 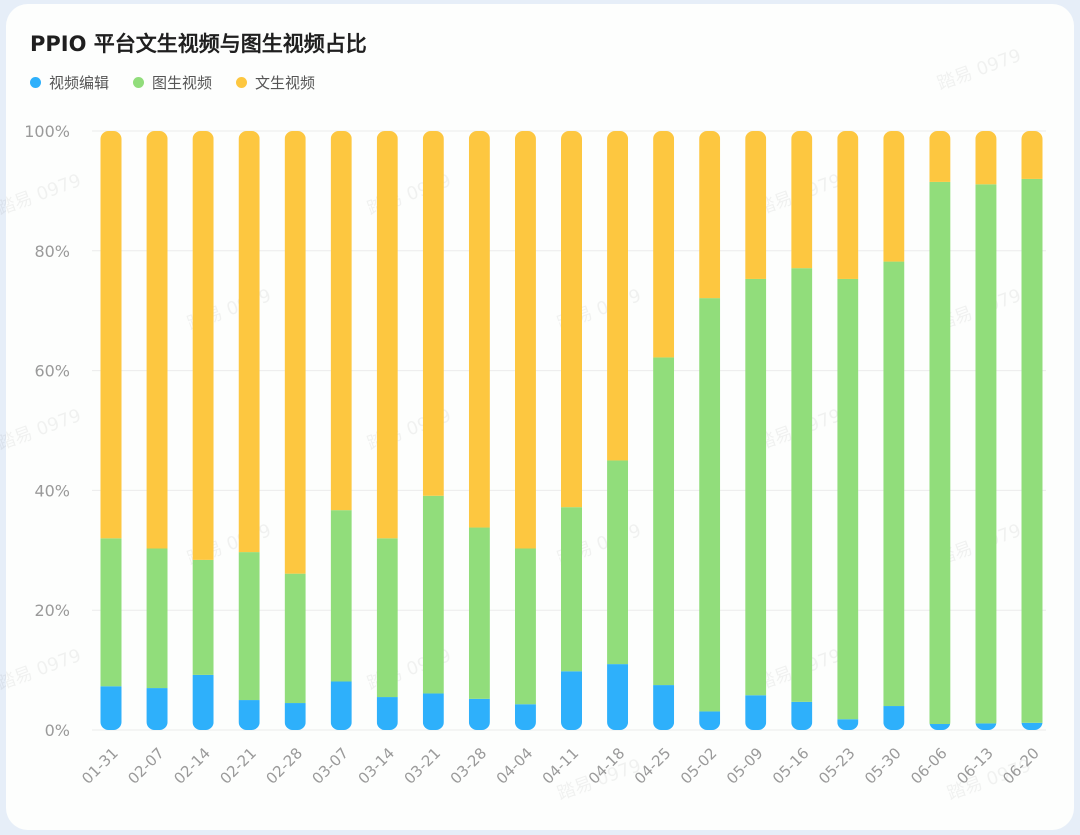 What do you see at coordinates (139, 82) in the screenshot?
I see `legend-dot-image-to-video` at bounding box center [139, 82].